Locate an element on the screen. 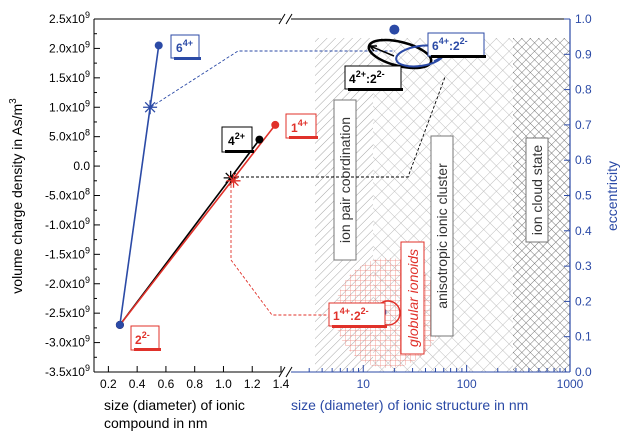  right-y-tick-label: 0.5 is located at coordinates (583, 196).